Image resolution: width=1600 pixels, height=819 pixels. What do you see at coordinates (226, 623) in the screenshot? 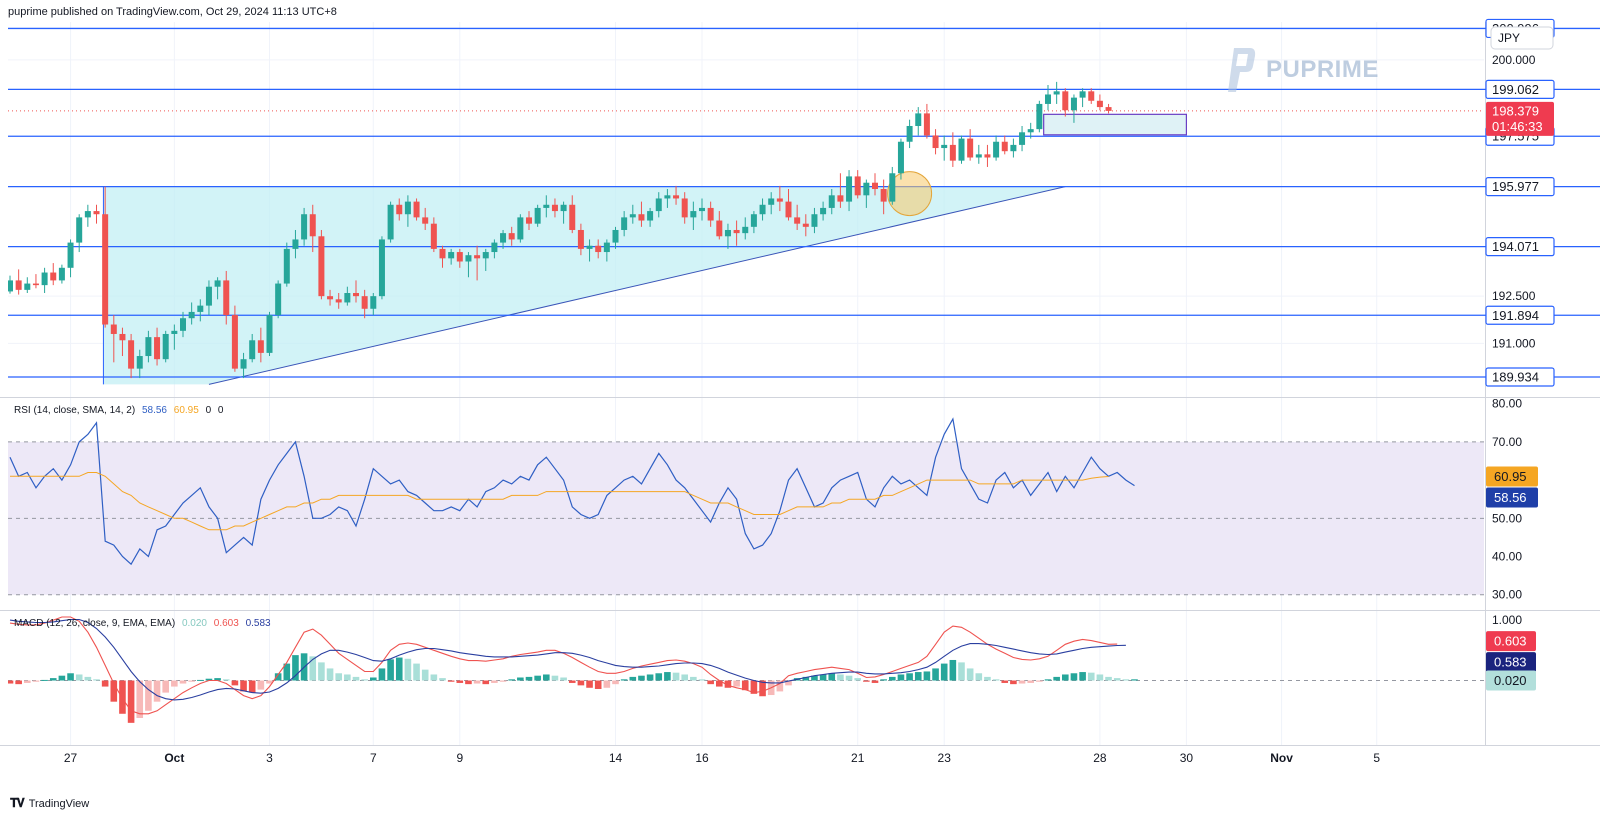
I see `macd-value: 0.603` at bounding box center [226, 623].